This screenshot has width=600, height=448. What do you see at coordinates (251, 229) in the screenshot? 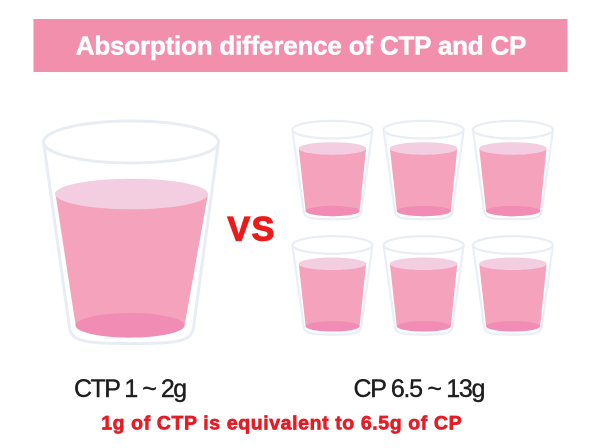
I see `svg-text: VS` at bounding box center [251, 229].